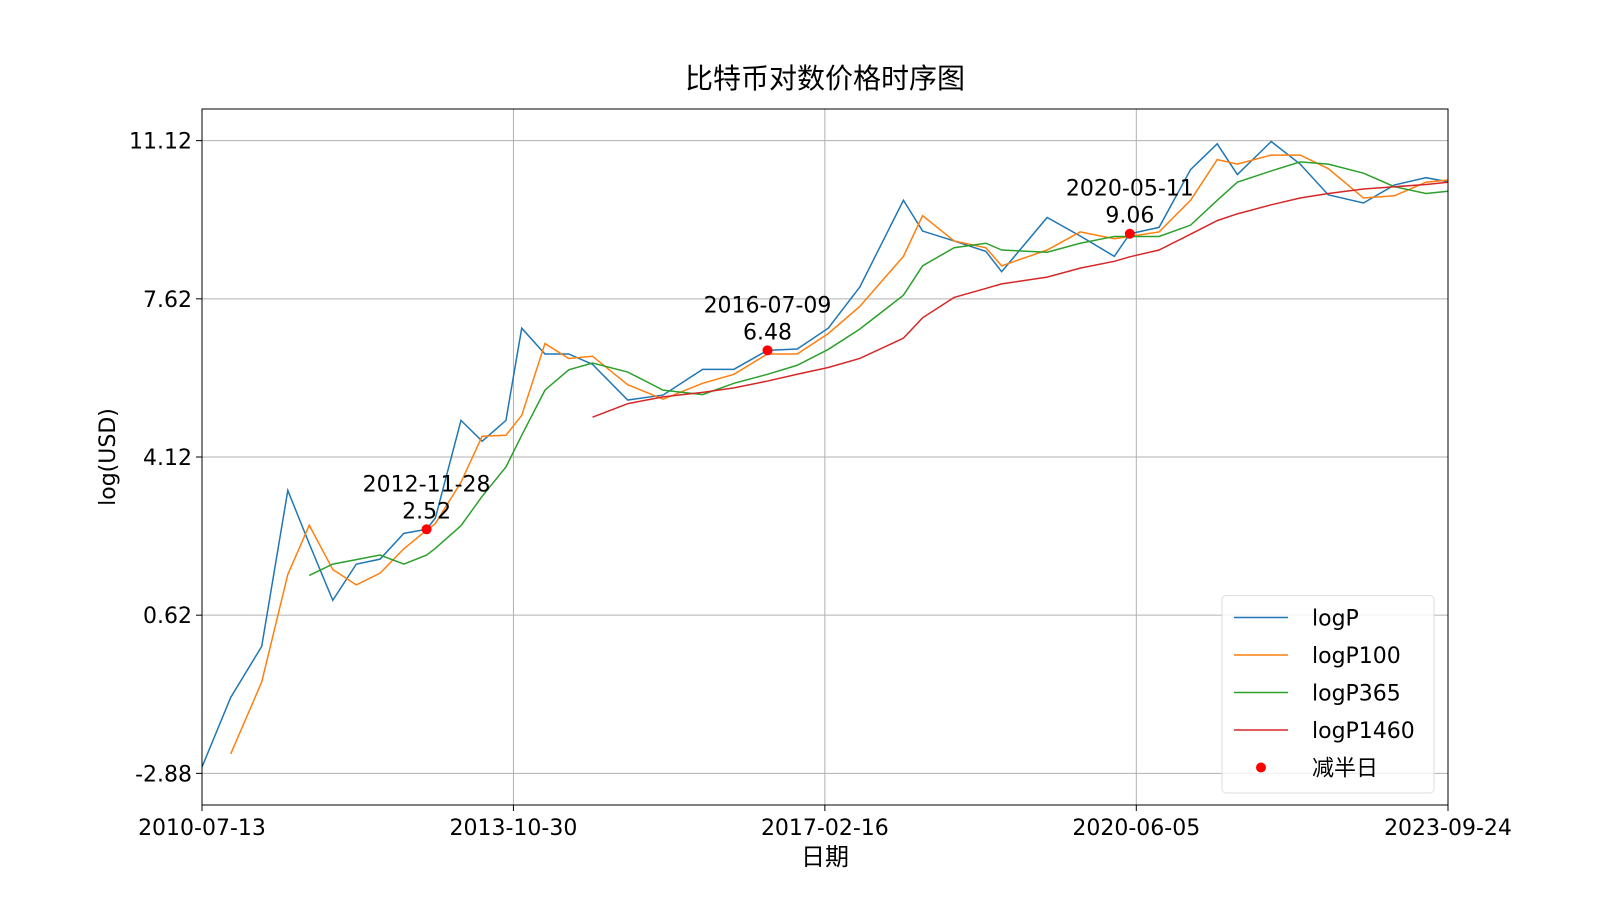 The image size is (1600, 904). I want to click on halving-date-label: 2020-05-11, so click(1130, 189).